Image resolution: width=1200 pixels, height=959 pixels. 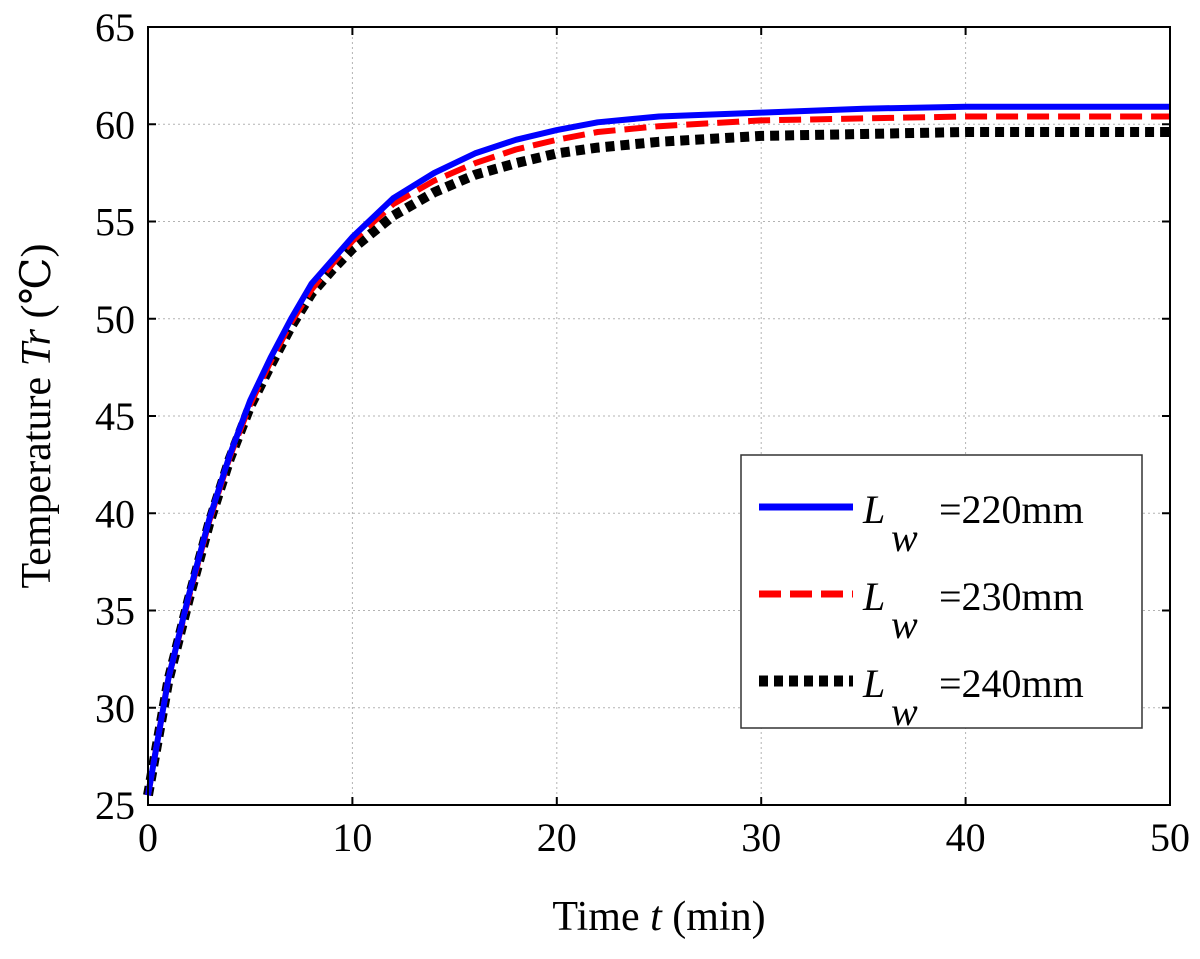 What do you see at coordinates (115, 611) in the screenshot?
I see `y-tick-label: 35` at bounding box center [115, 611].